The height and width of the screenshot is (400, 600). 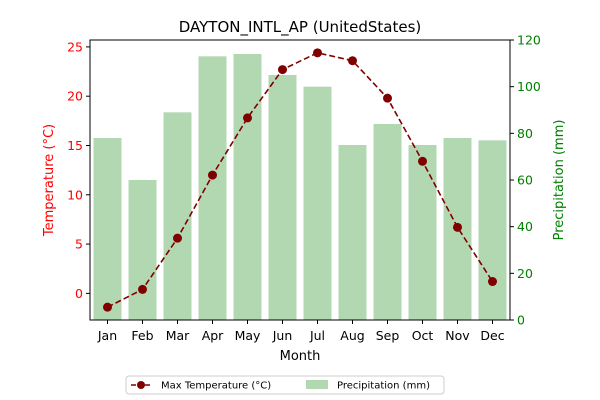 What do you see at coordinates (388, 335) in the screenshot?
I see `x-tick-label: Sep` at bounding box center [388, 335].